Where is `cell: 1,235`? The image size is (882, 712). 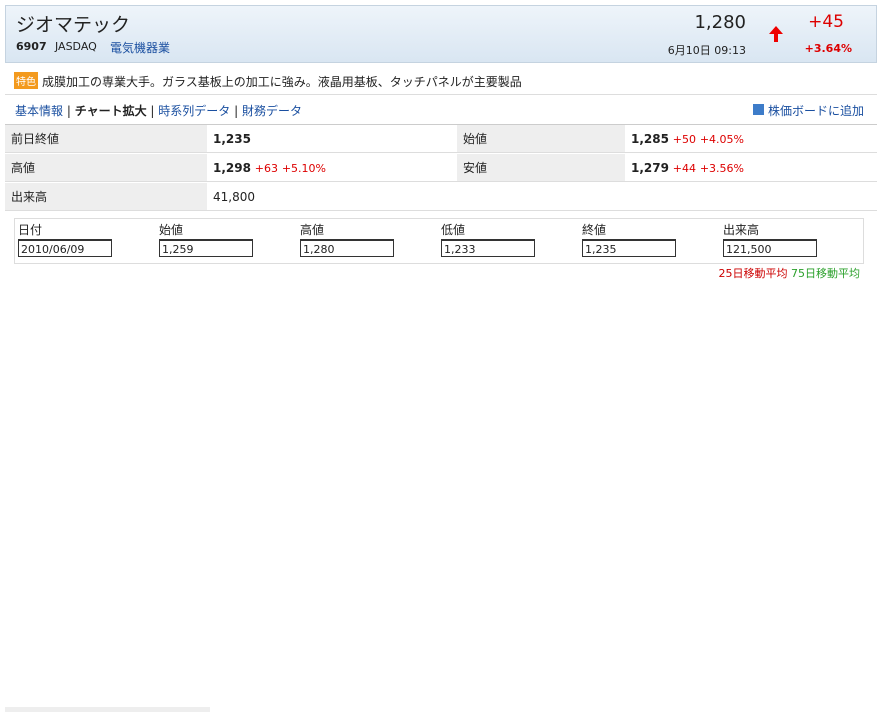
cell: 1,235 is located at coordinates (332, 139).